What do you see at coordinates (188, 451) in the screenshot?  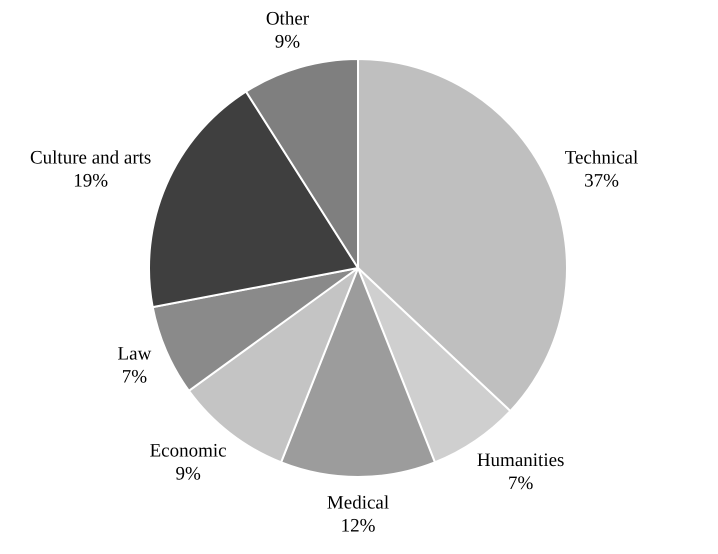 I see `slice-label: Economic` at bounding box center [188, 451].